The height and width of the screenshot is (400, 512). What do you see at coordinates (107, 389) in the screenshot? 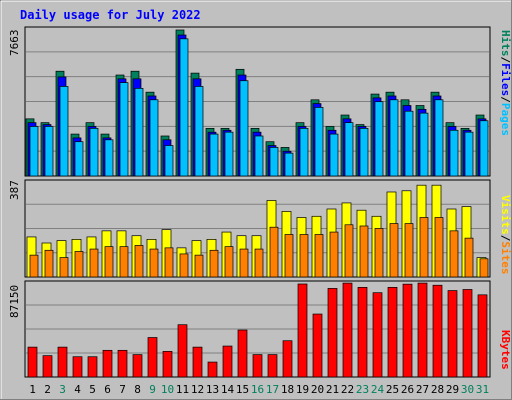
I see `day-label-6: 6` at bounding box center [107, 389].